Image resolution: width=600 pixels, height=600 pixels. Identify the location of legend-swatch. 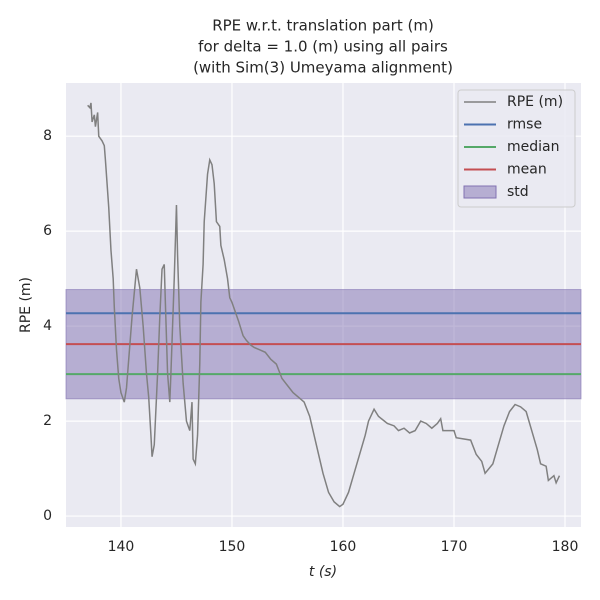
(480, 192).